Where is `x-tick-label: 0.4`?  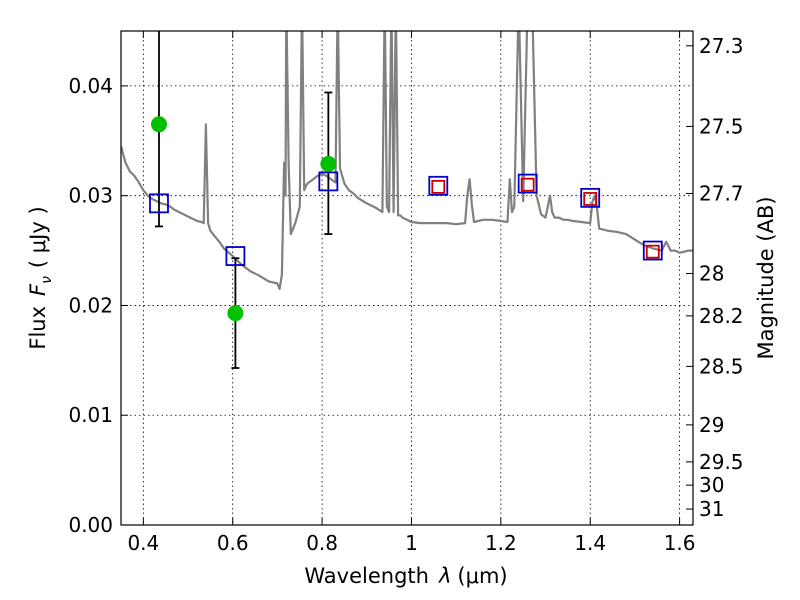 x-tick-label: 0.4 is located at coordinates (143, 543).